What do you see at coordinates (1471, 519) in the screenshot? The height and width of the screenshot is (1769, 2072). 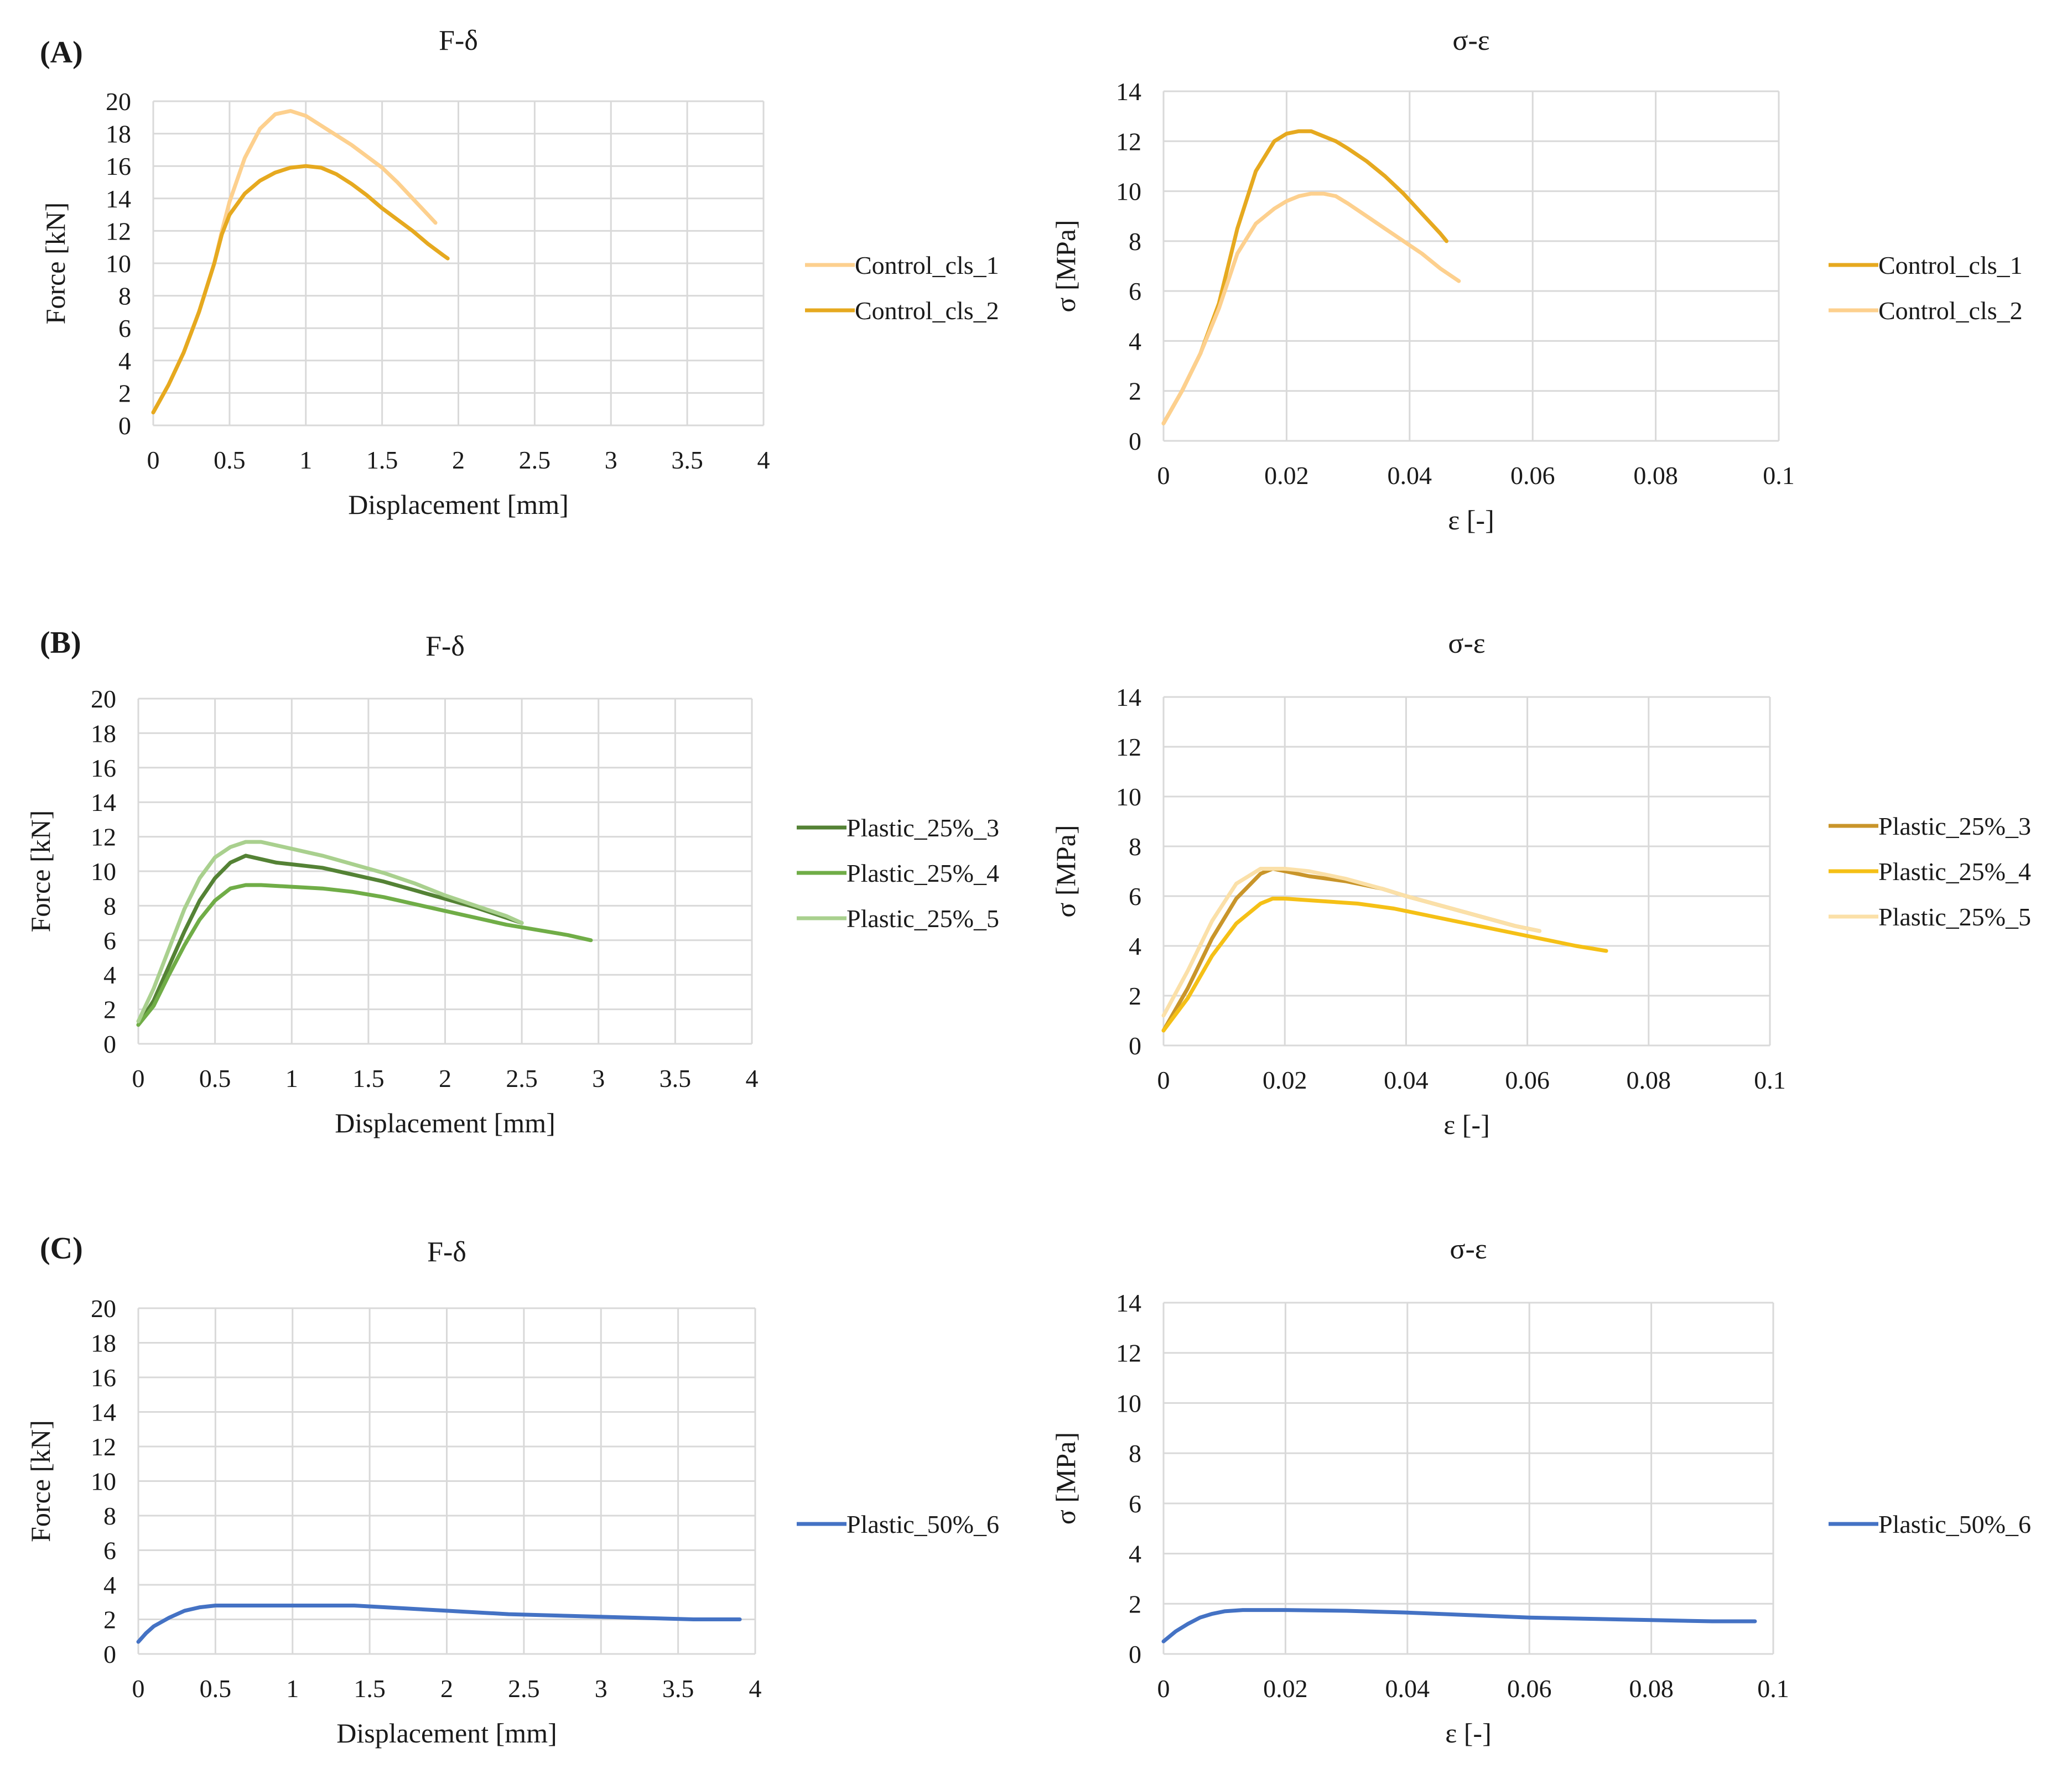 I see `x-axis-label: ε [-]` at bounding box center [1471, 519].